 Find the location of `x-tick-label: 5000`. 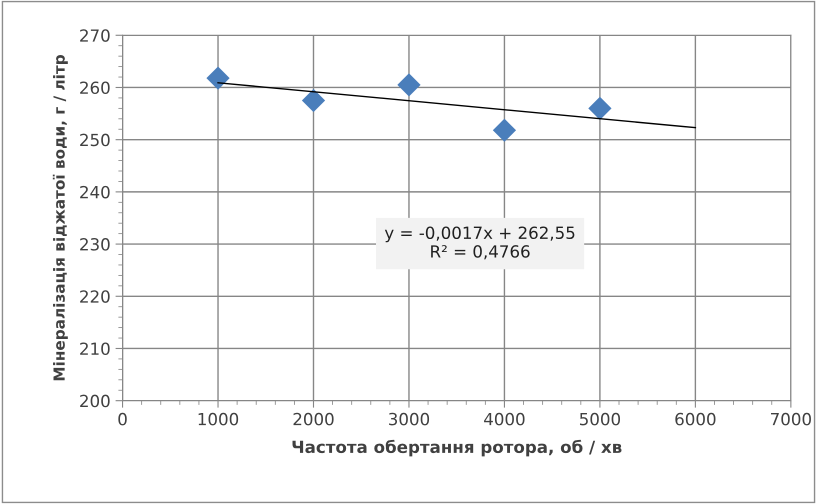

x-tick-label: 5000 is located at coordinates (600, 419).